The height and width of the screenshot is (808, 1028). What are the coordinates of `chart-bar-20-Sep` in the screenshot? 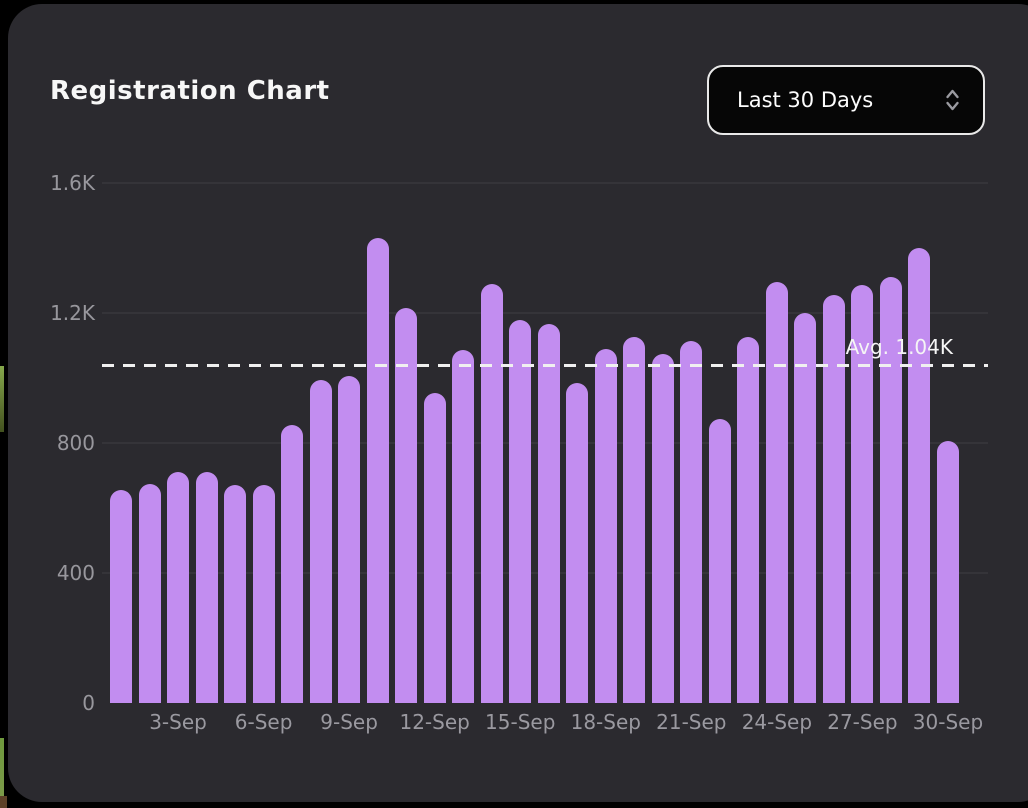 It's located at (662, 528).